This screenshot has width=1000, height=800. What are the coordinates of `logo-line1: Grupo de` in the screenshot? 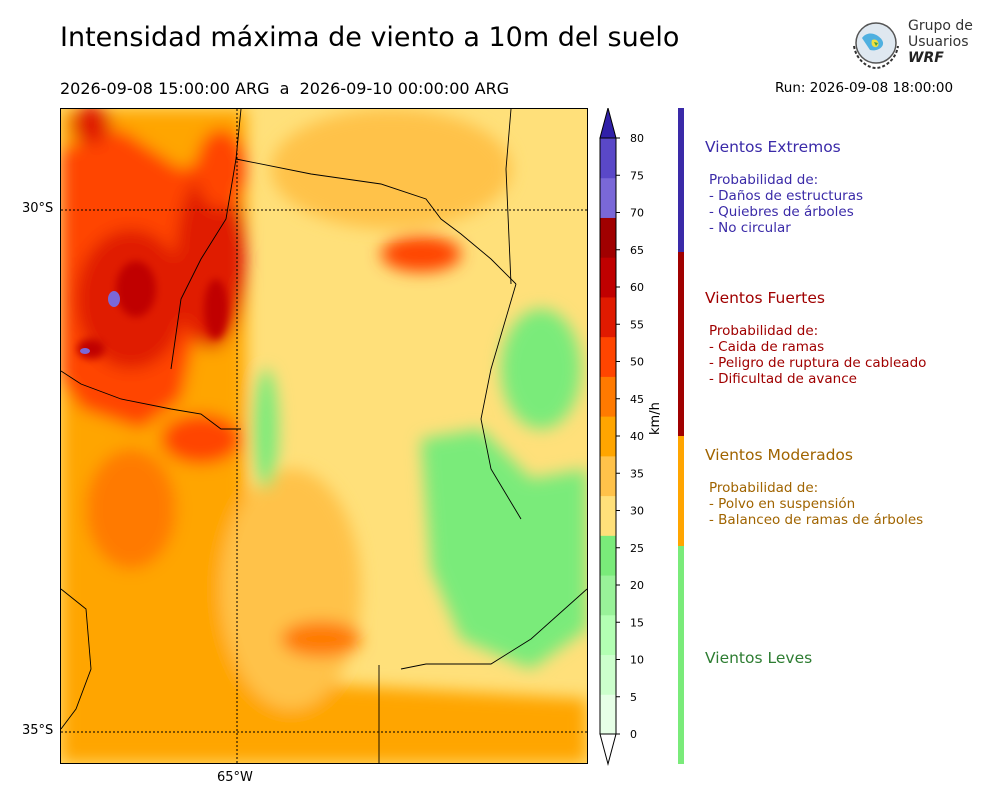 It's located at (940, 26).